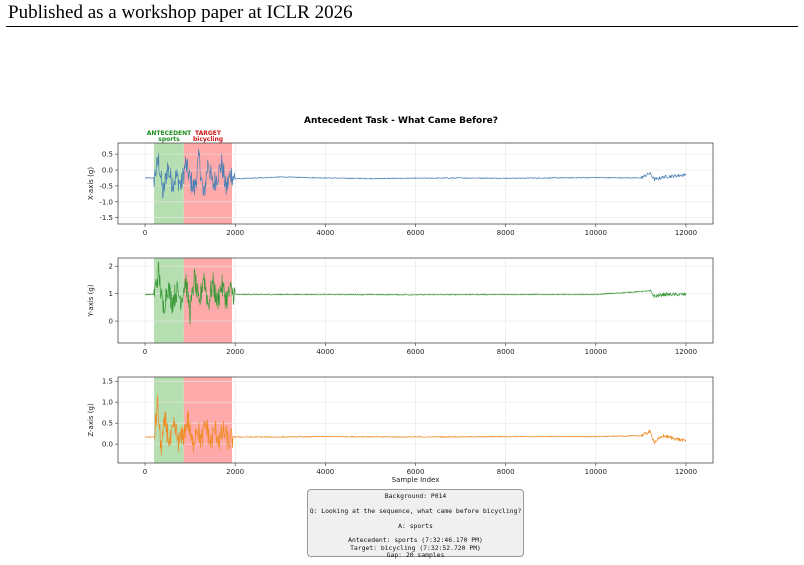 This screenshot has width=804, height=565. Describe the element at coordinates (235, 472) in the screenshot. I see `z-xtick-label: 2000` at that location.